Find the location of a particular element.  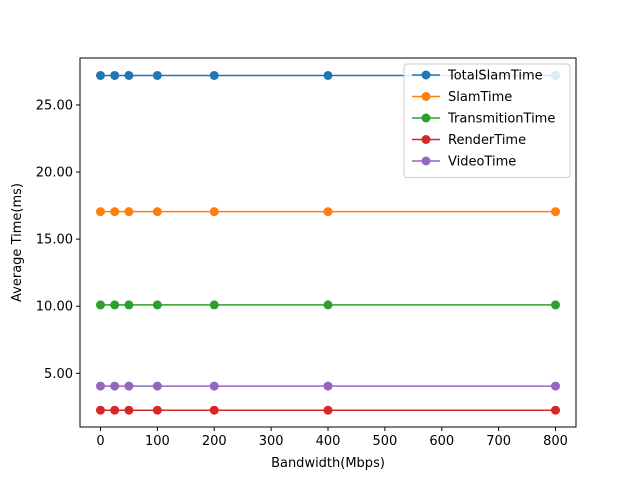

y-tick-label: 20.00 is located at coordinates (54, 173).